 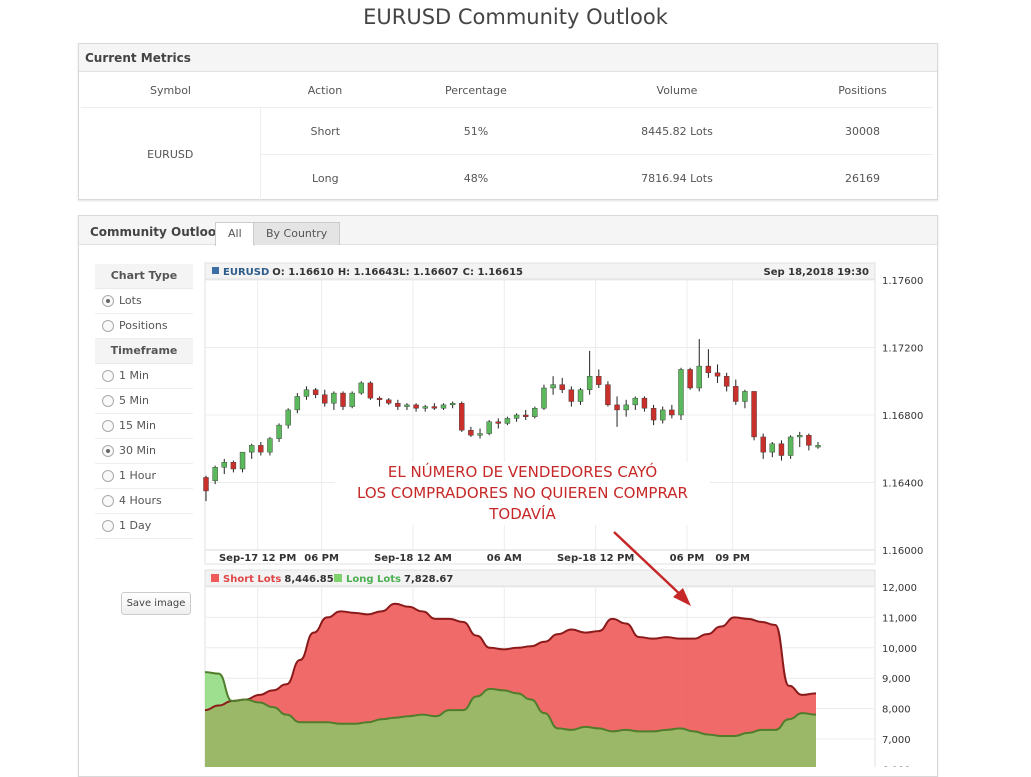 I want to click on percentage-cell: 51%, so click(x=476, y=131).